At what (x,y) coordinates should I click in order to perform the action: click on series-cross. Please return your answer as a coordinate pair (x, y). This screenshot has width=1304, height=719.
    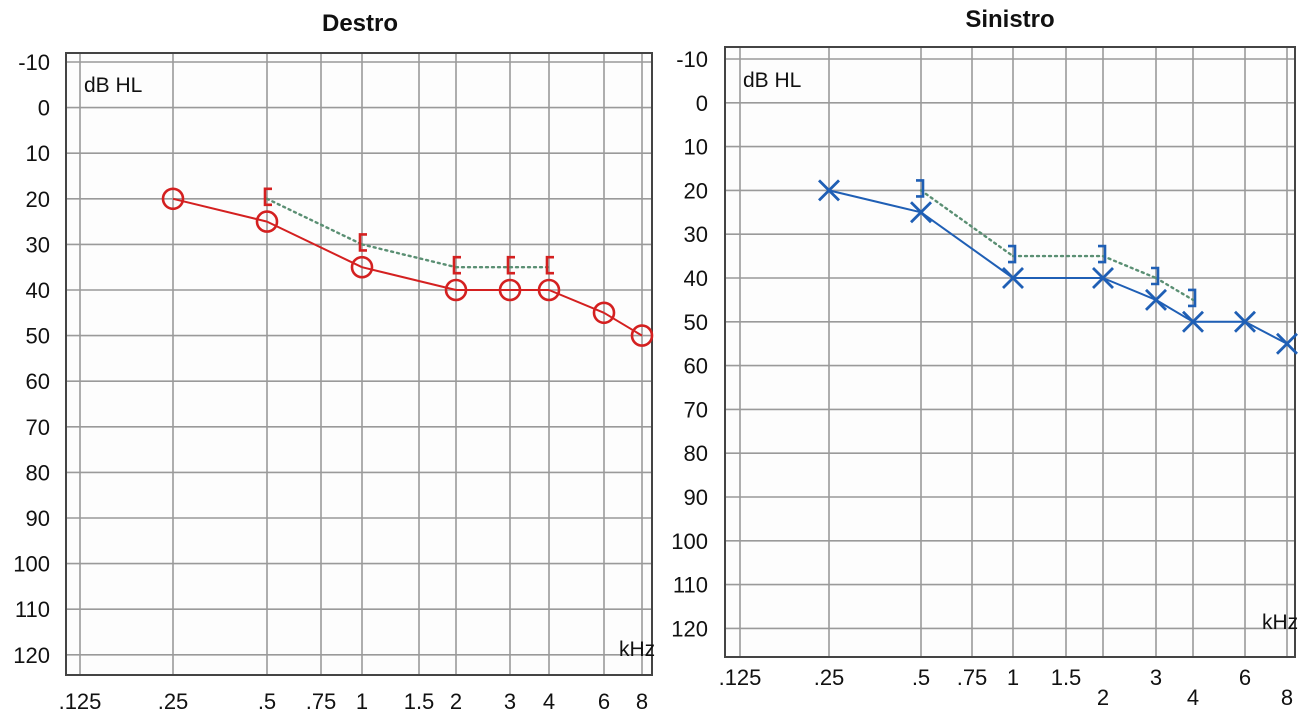
    Looking at the image, I should click on (1058, 267).